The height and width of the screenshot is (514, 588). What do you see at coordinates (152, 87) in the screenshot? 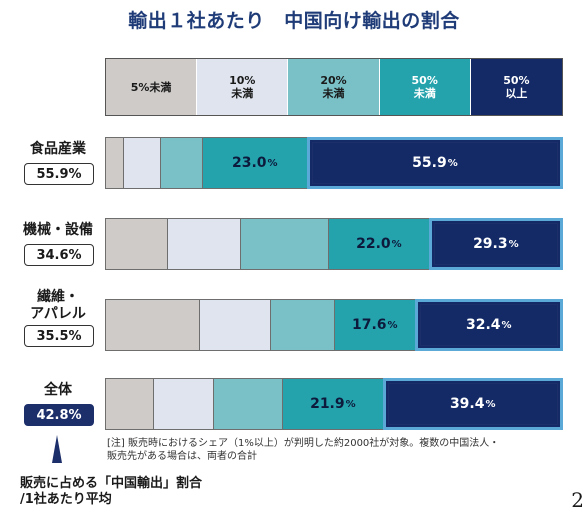
I see `legend-item-1: 5%未満` at bounding box center [152, 87].